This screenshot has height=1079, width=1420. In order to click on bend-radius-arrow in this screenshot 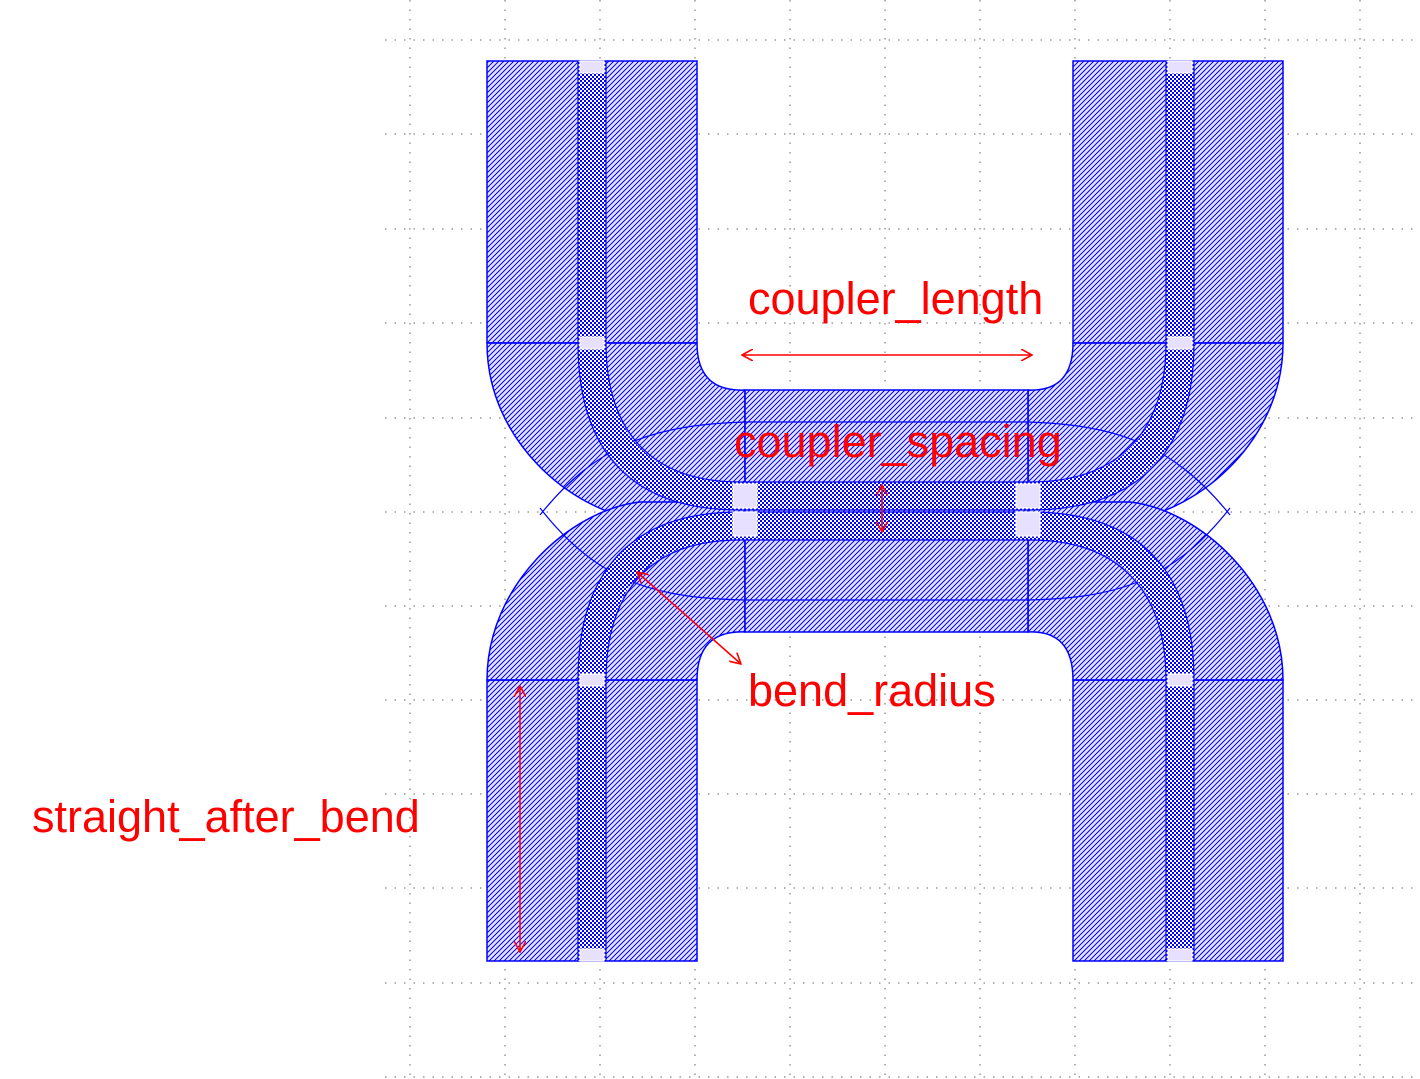, I will do `click(689, 618)`.